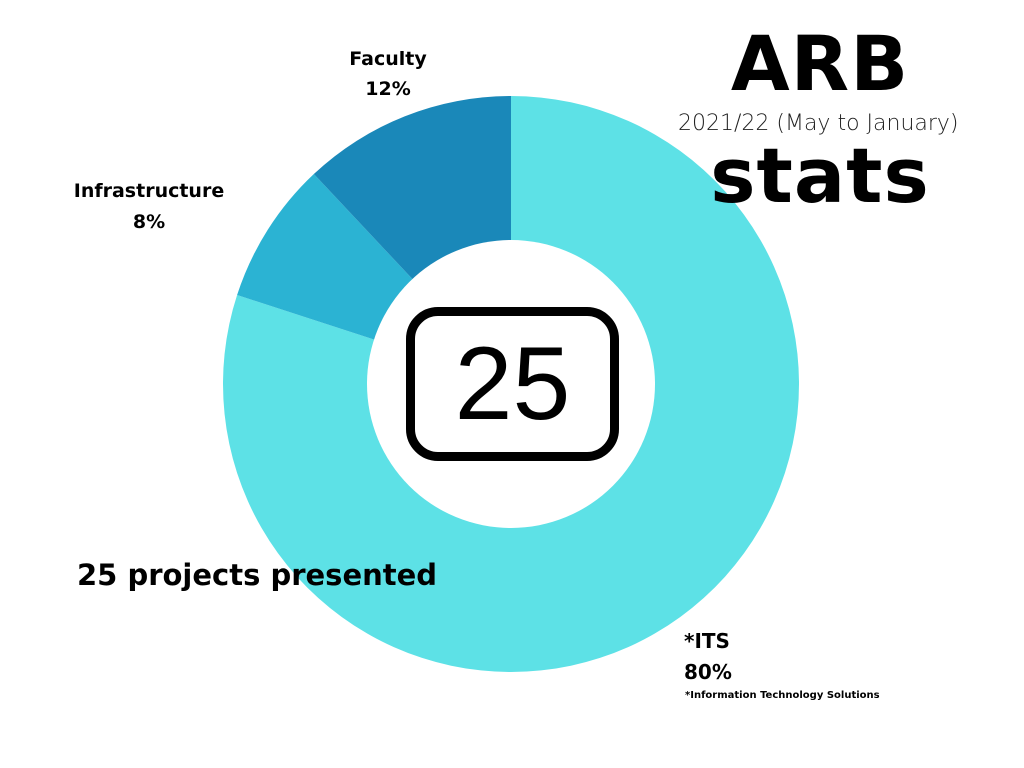 The width and height of the screenshot is (1024, 768). What do you see at coordinates (388, 74) in the screenshot?
I see `label-faculty: Faculty 12%` at bounding box center [388, 74].